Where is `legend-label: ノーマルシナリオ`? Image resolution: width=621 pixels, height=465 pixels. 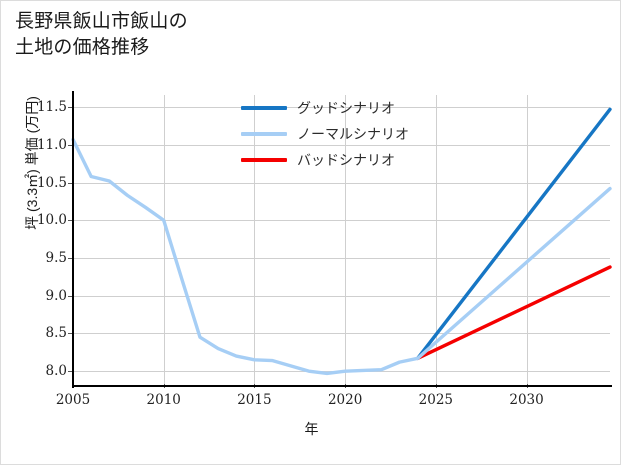 legend-label: ノーマルシナリオ is located at coordinates (353, 134).